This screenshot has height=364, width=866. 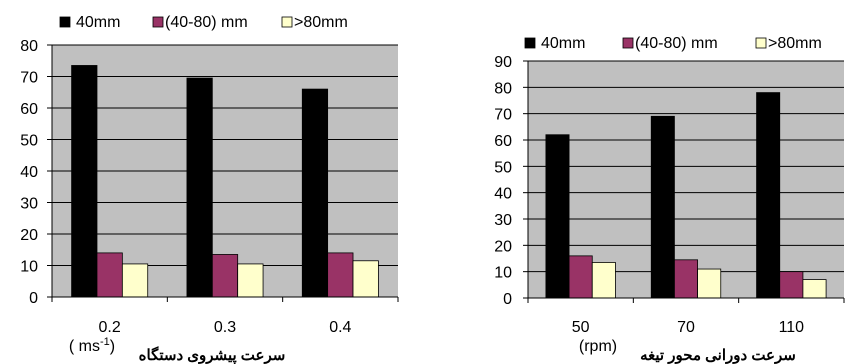 I want to click on x-axis-unit: ( ms-1), so click(x=92, y=345).